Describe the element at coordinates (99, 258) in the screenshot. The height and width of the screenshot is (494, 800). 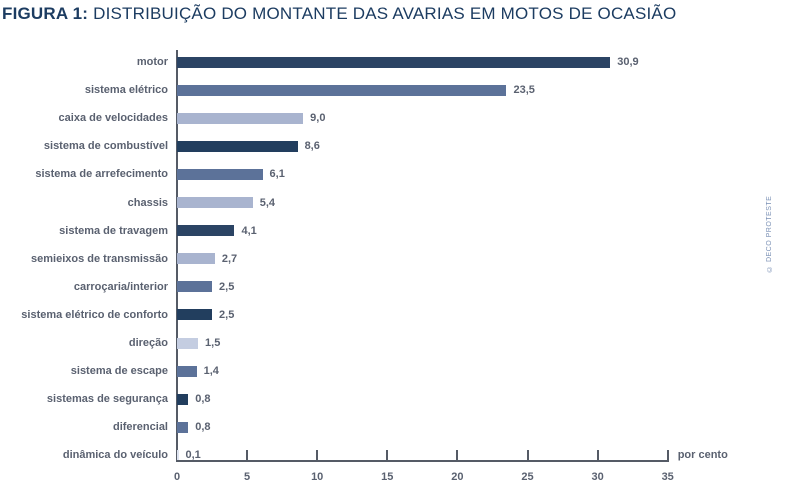
I see `category-label: semieixos de transmissão` at that location.